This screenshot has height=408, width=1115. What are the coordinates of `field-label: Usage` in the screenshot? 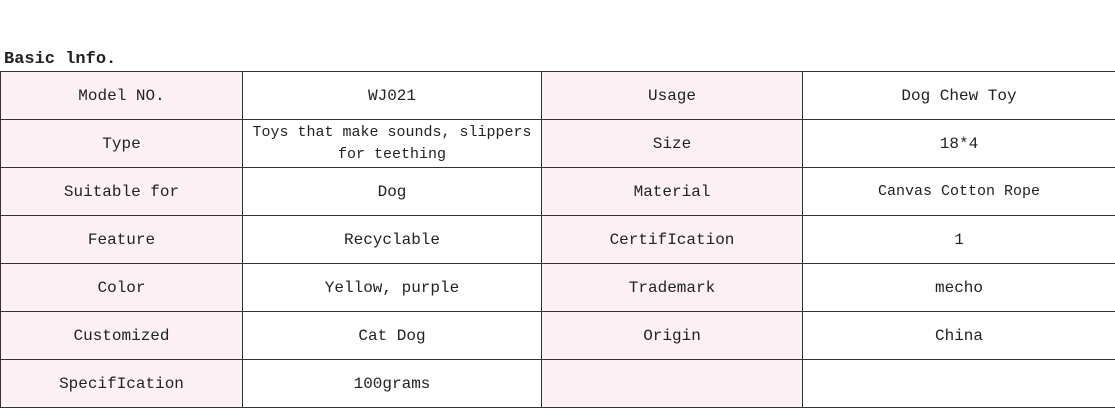 It's located at (672, 95).